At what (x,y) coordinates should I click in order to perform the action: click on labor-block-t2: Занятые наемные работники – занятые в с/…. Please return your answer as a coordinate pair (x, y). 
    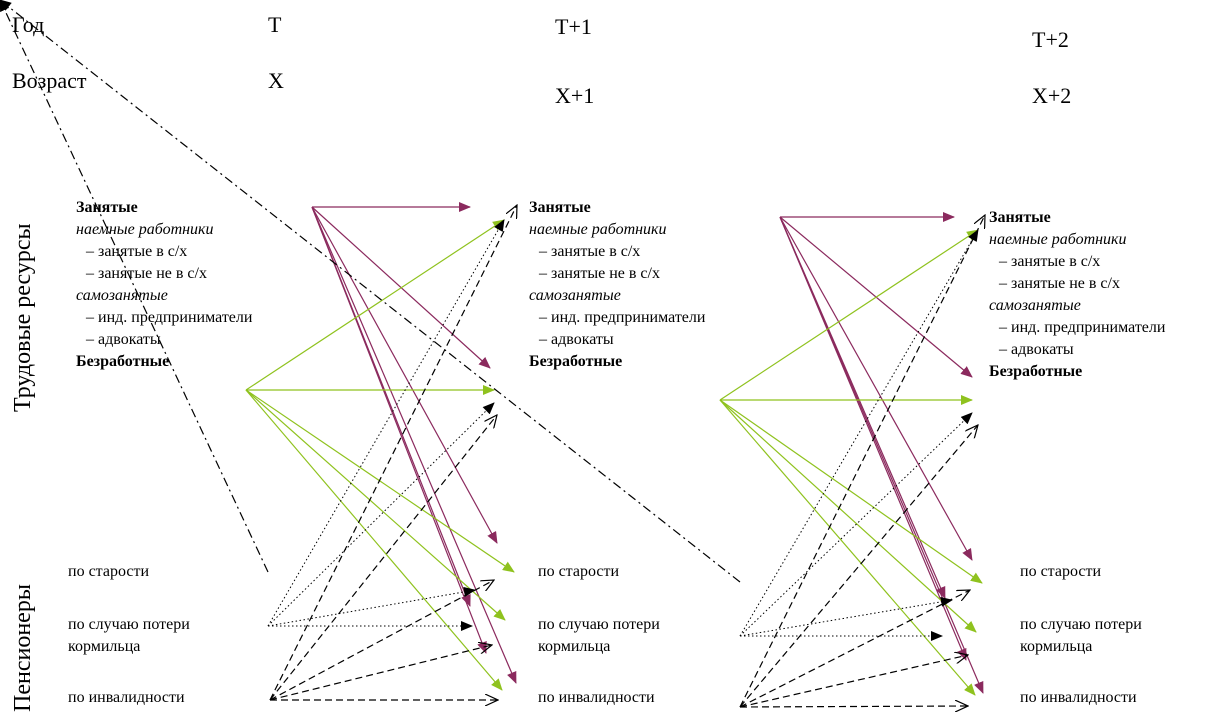
    Looking at the image, I should click on (1077, 295).